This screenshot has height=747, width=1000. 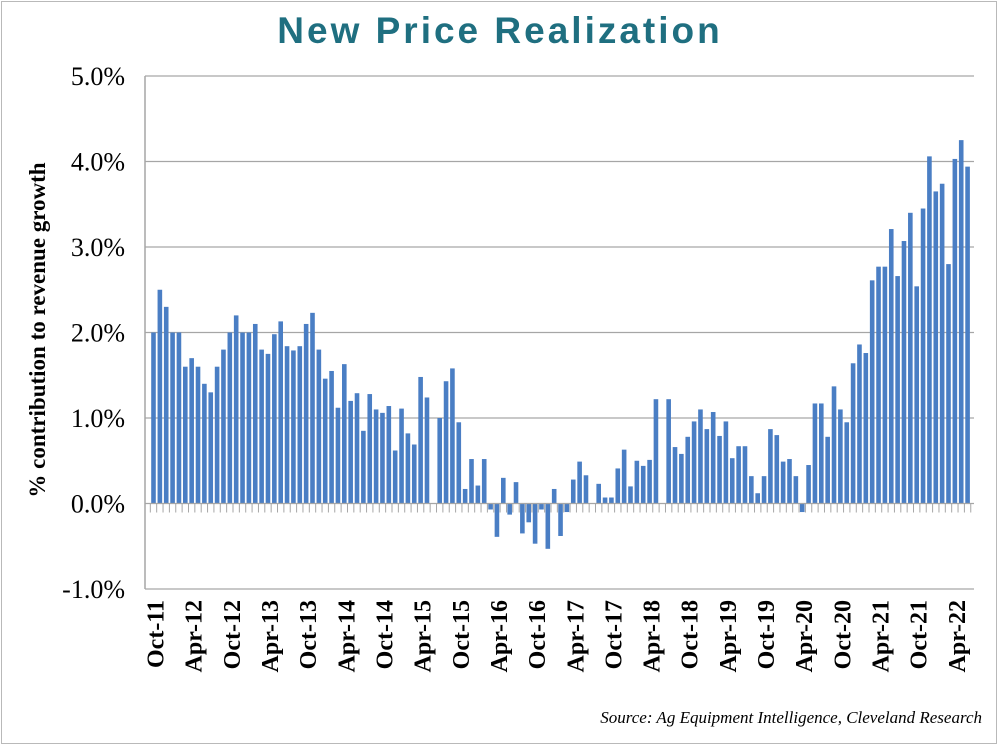 What do you see at coordinates (98, 418) in the screenshot?
I see `y-tick-label: 1.0%` at bounding box center [98, 418].